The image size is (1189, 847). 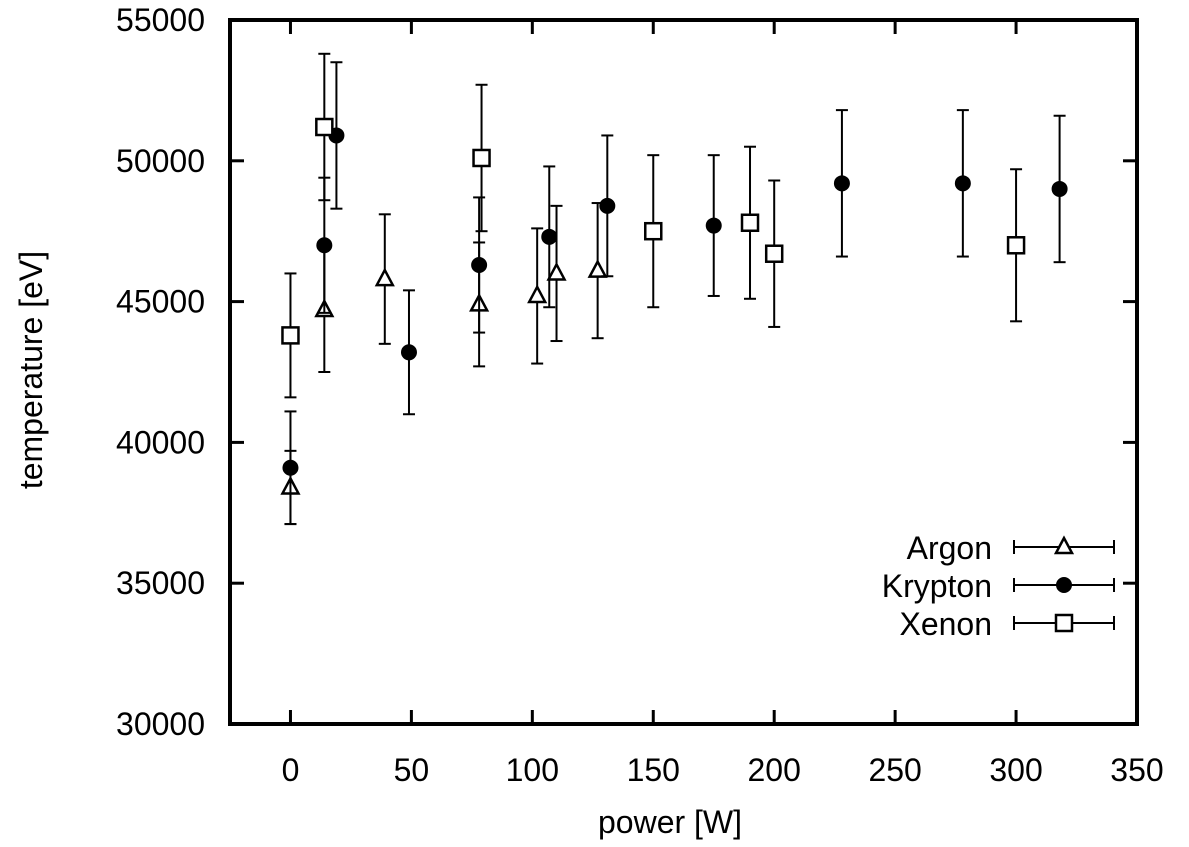 I want to click on x-tick-label: 350, so click(x=1136, y=770).